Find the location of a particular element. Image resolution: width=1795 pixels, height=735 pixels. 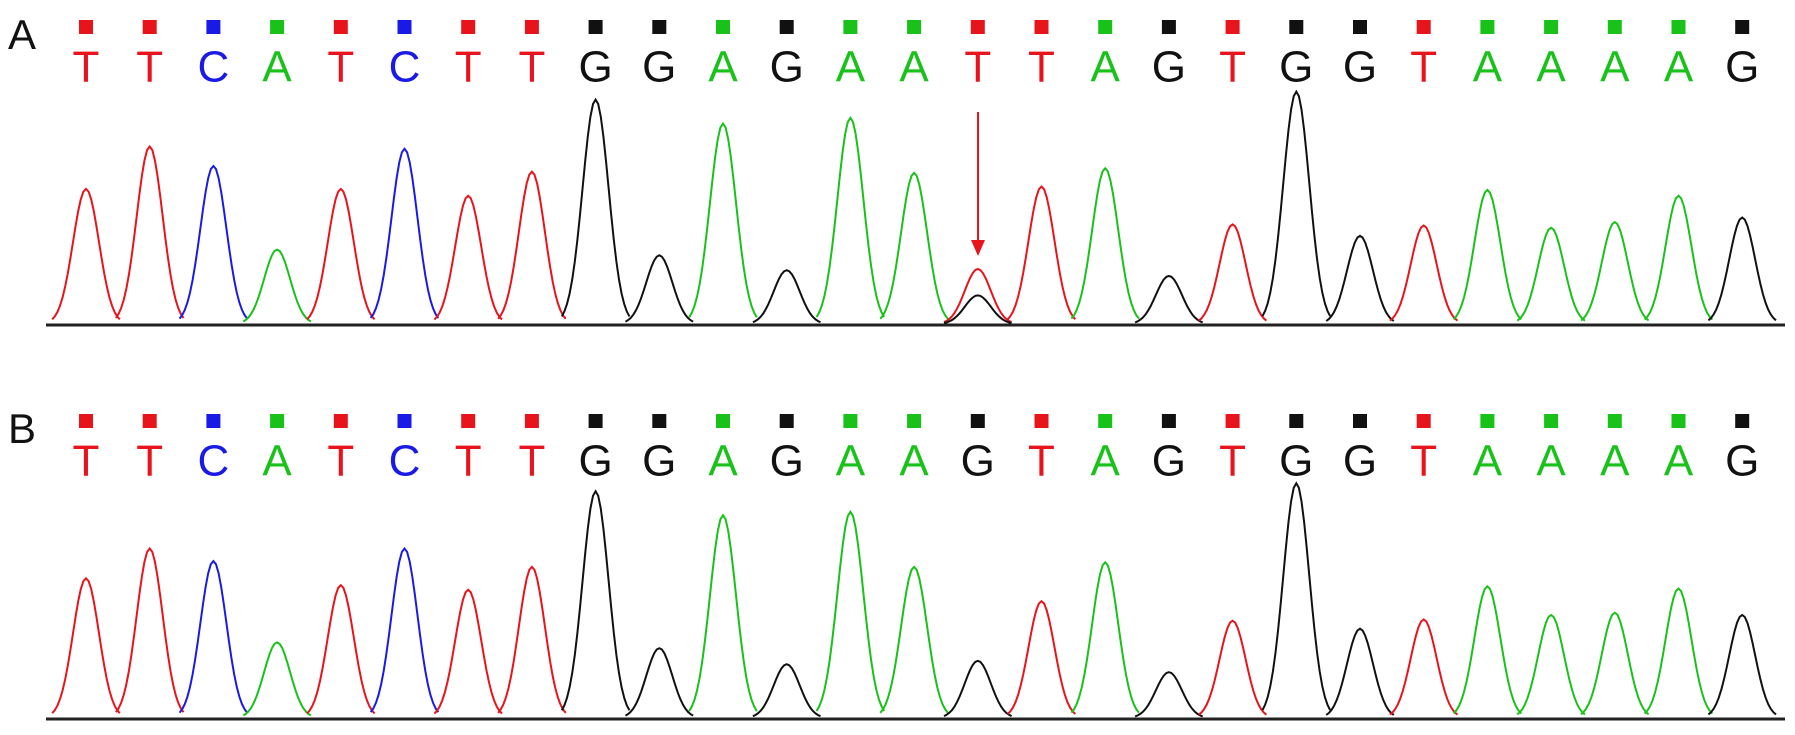

secondary-peak is located at coordinates (977, 309).